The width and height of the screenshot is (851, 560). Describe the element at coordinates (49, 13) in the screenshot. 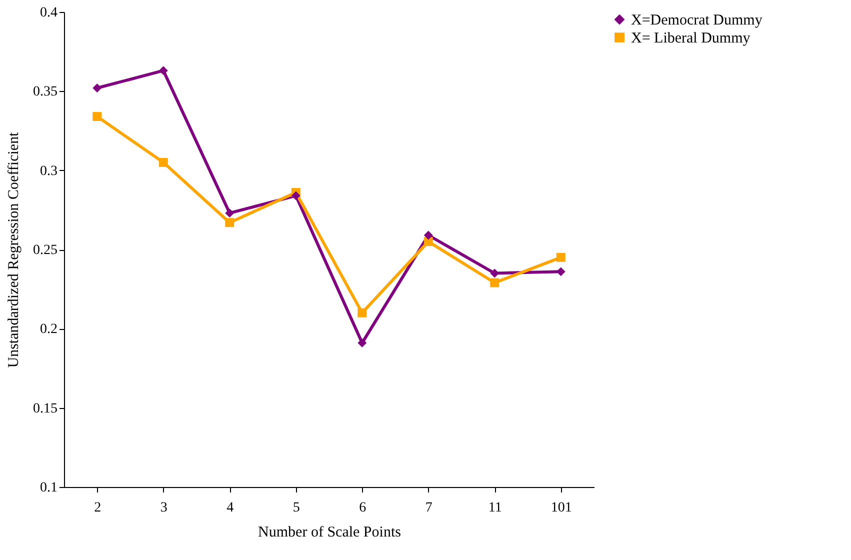

I see `y-tick-label: 0.4` at that location.